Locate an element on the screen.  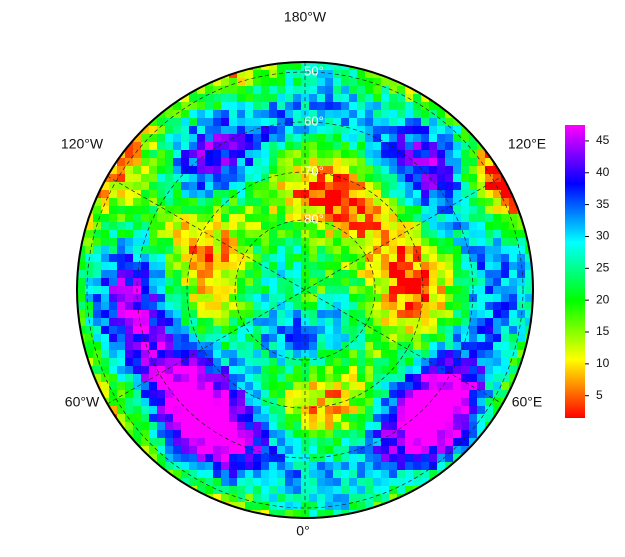
colorbar-tick-label: 20 is located at coordinates (603, 299).